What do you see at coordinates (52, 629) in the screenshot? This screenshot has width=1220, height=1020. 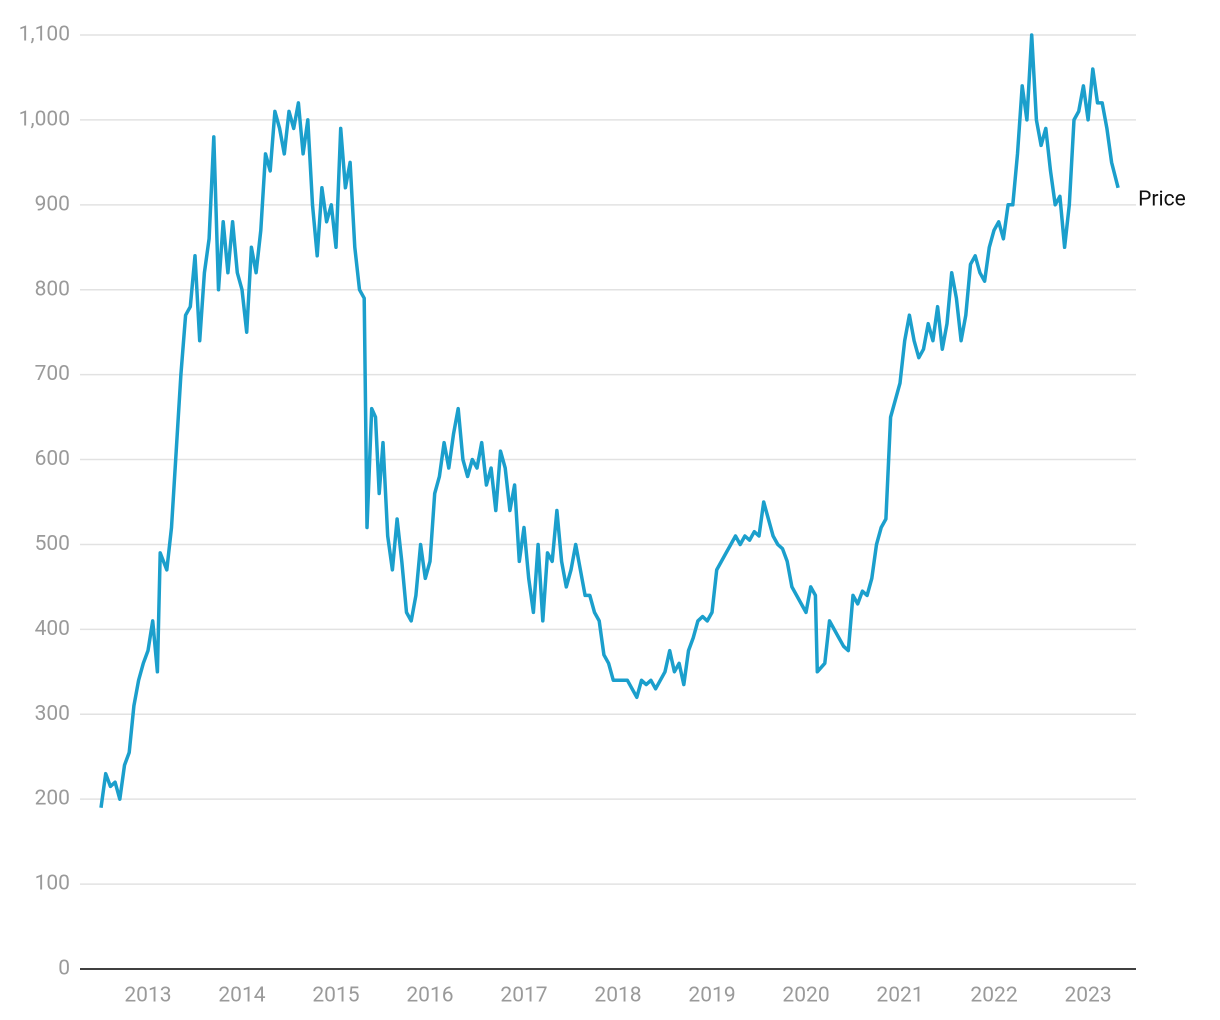 I see `y-tick-label: 400` at bounding box center [52, 629].